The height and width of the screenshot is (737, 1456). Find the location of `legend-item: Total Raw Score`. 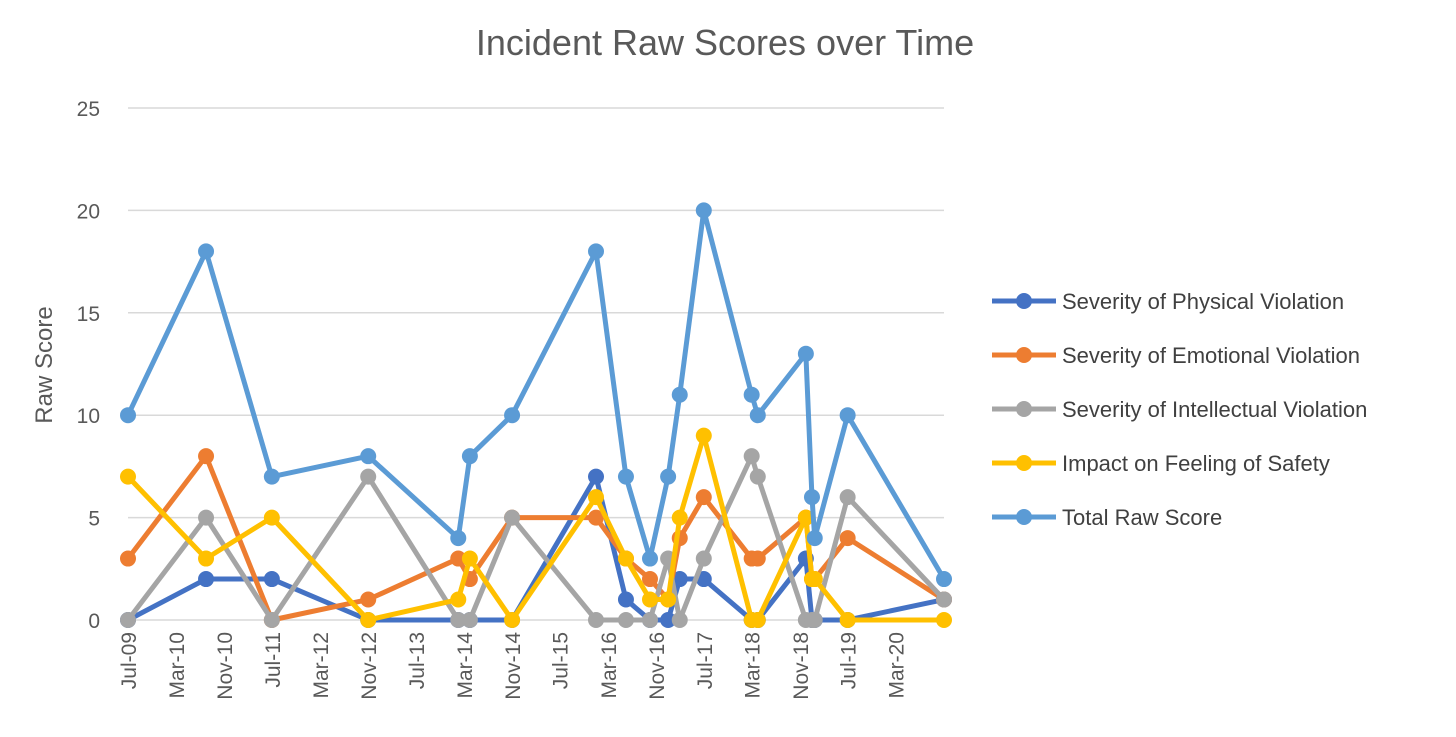

legend-item: Total Raw Score is located at coordinates (1107, 517).